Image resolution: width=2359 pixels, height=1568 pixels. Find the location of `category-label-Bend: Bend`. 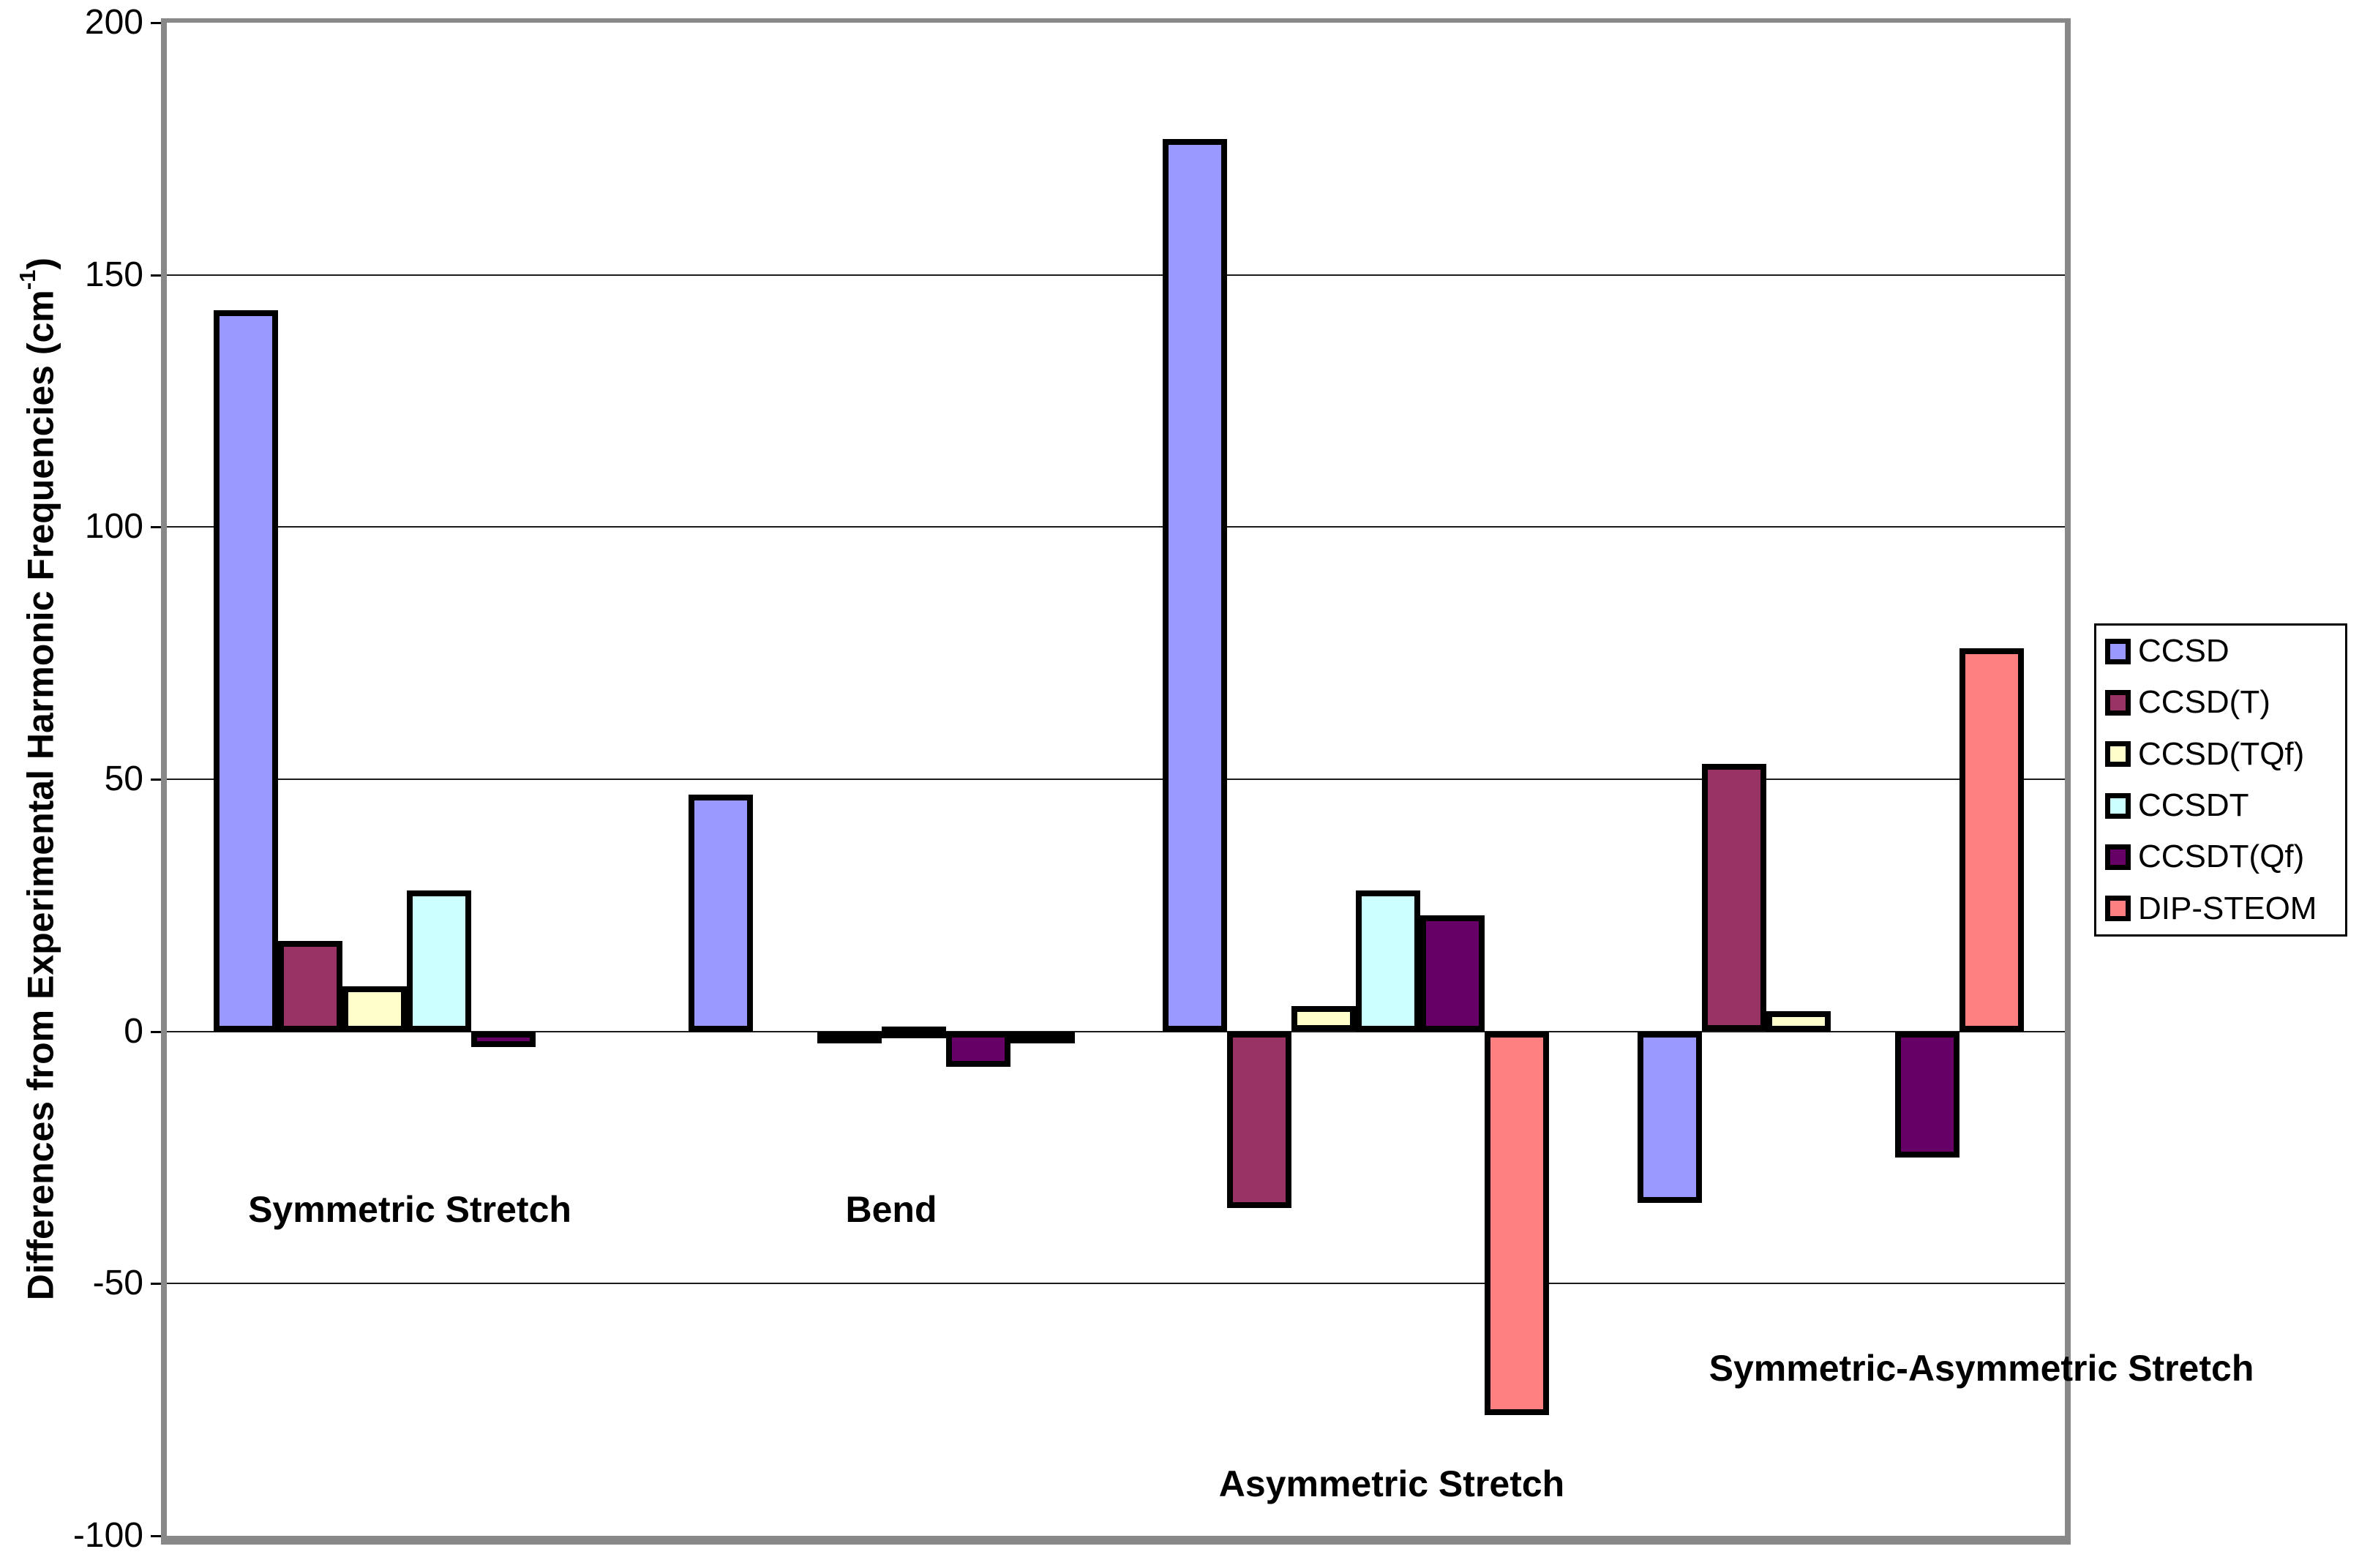

category-label-Bend: Bend is located at coordinates (891, 1210).